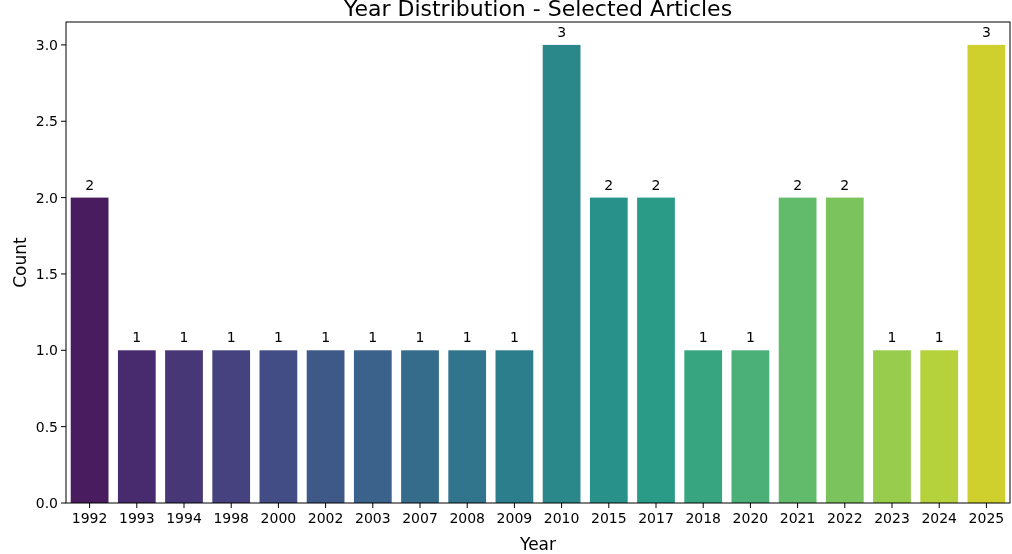 The height and width of the screenshot is (554, 1012). I want to click on x-tick-label: 2000, so click(278, 518).